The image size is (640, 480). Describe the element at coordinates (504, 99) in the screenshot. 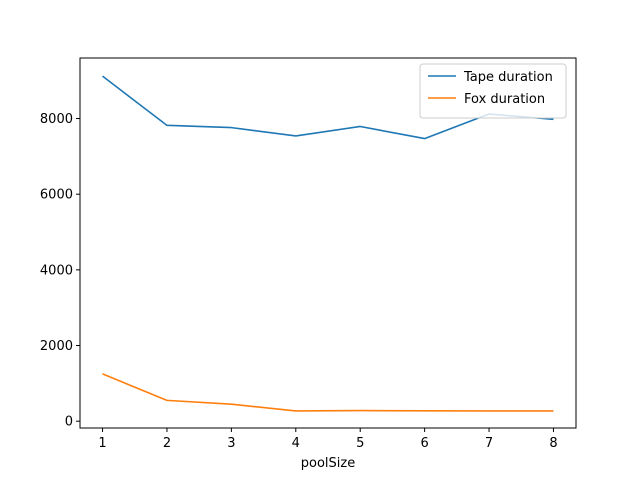

I see `legend-label: Fox duration` at that location.